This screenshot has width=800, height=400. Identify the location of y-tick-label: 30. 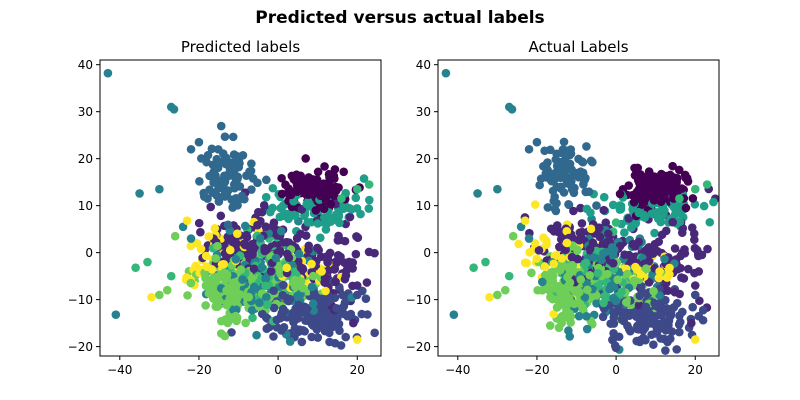
(423, 112).